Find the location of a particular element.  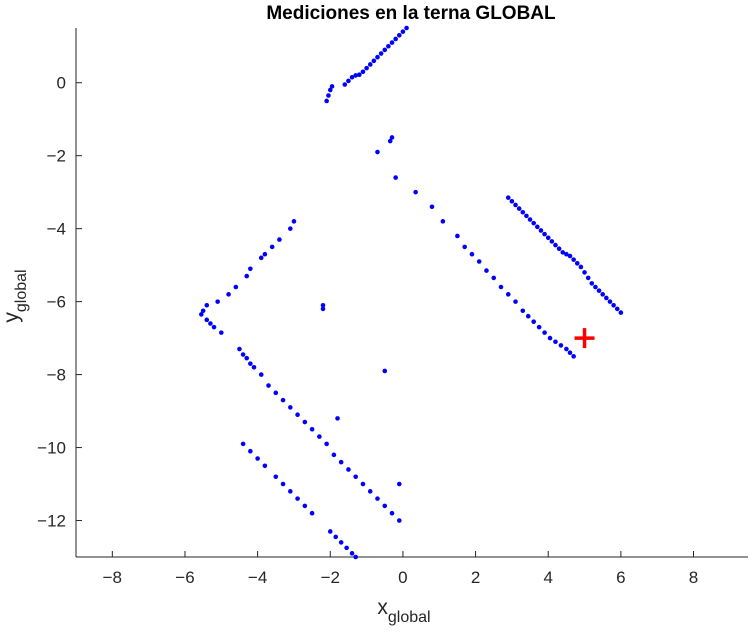

y-axis-label-subscript: global is located at coordinates (21, 290).